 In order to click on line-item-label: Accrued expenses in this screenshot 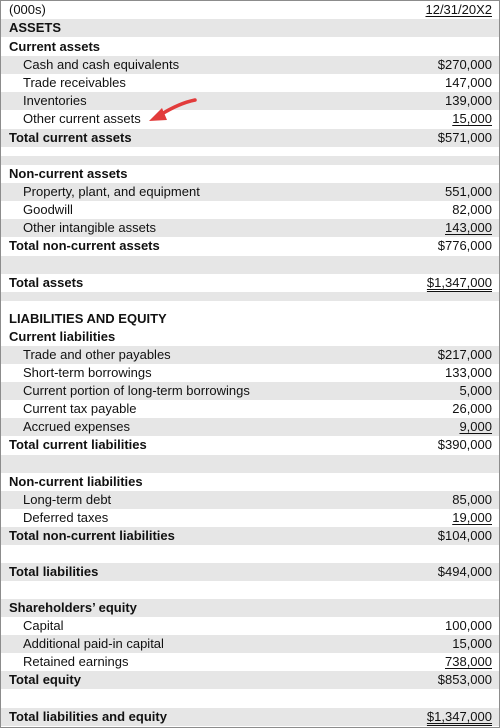, I will do `click(76, 426)`.